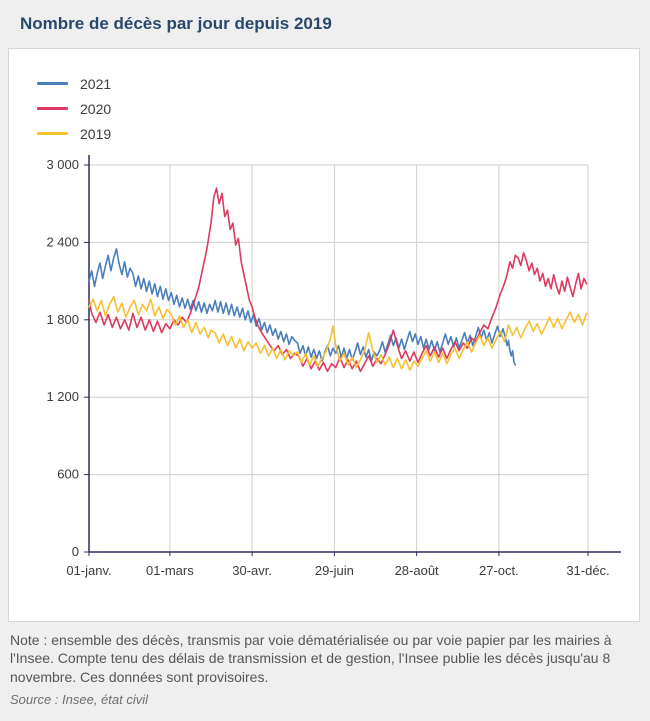 Image resolution: width=650 pixels, height=721 pixels. I want to click on ytick-label-1200: 1 200, so click(62, 396).